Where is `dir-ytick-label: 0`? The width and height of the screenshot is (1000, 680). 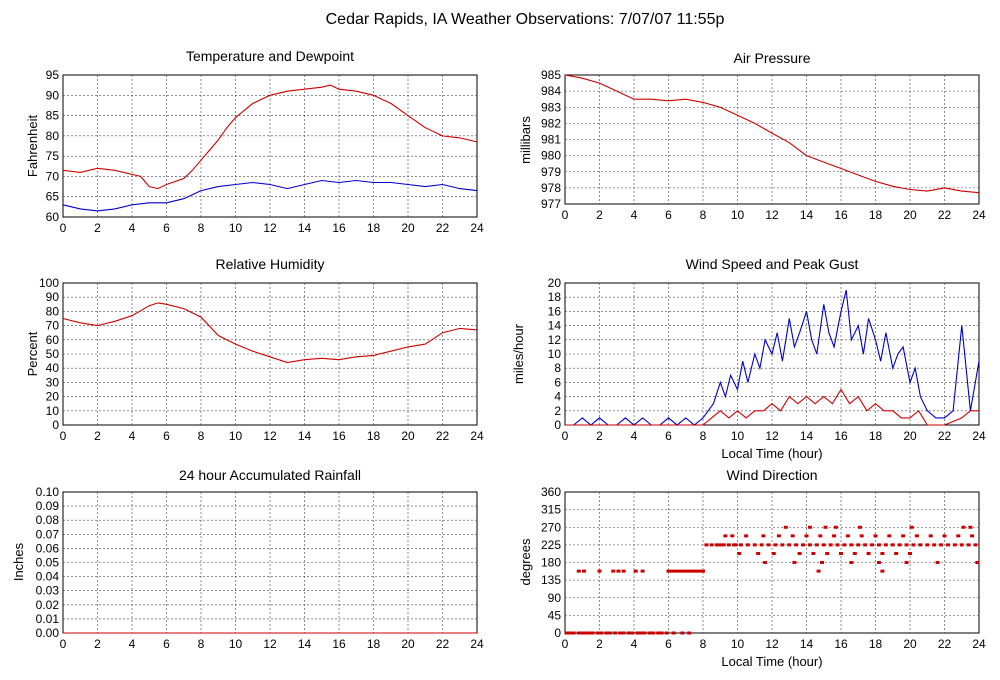 dir-ytick-label: 0 is located at coordinates (557, 633).